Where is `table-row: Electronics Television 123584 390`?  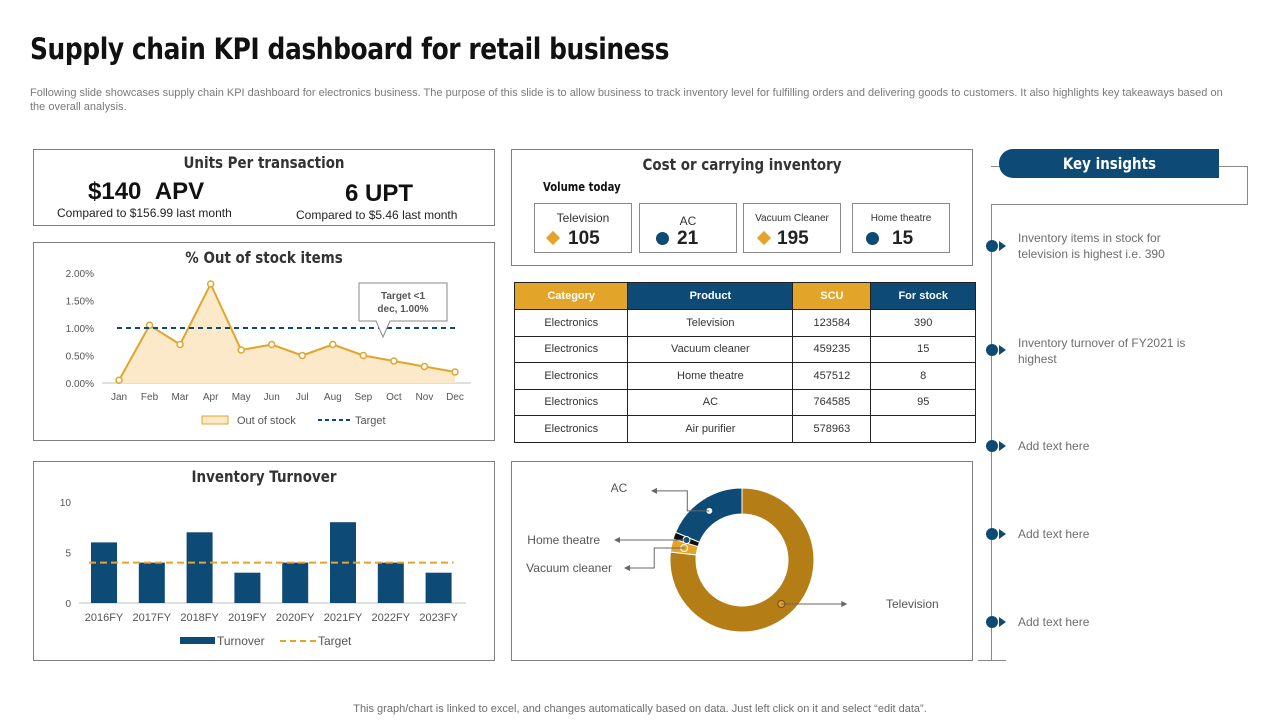 table-row: Electronics Television 123584 390 is located at coordinates (744, 323).